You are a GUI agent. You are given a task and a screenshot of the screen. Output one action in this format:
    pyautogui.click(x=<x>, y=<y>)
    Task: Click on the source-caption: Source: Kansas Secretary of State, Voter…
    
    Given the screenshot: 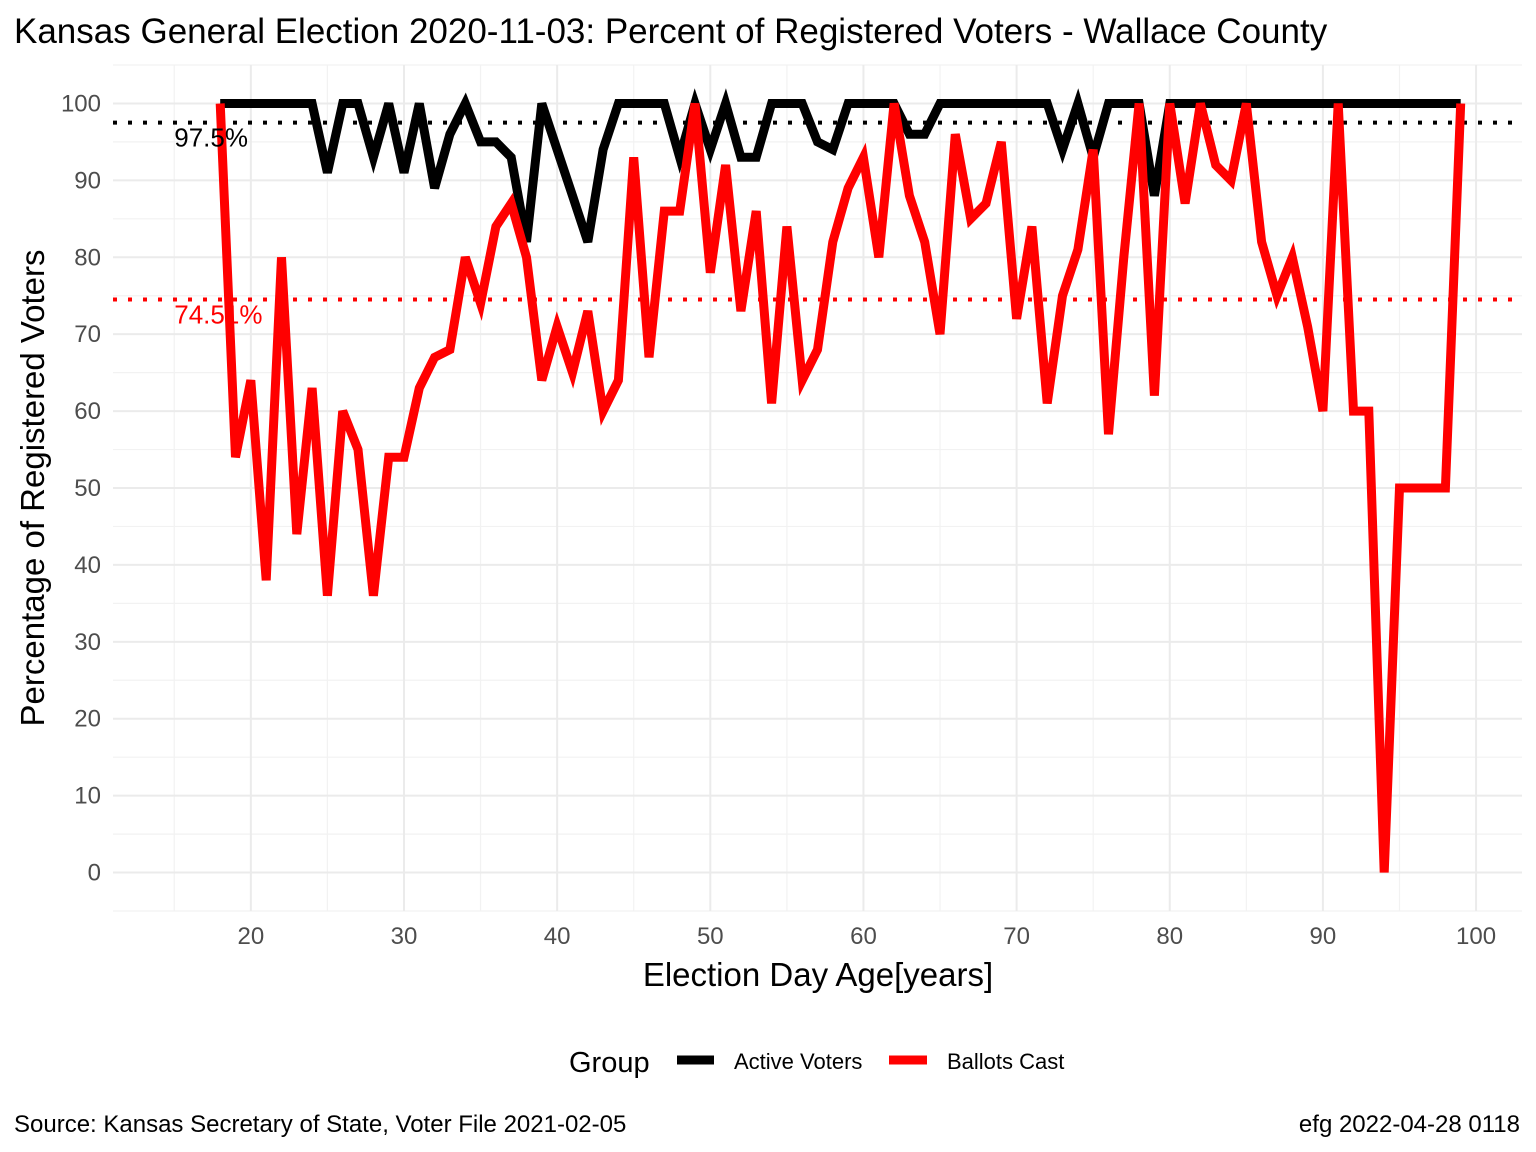 What is the action you would take?
    pyautogui.click(x=320, y=1124)
    